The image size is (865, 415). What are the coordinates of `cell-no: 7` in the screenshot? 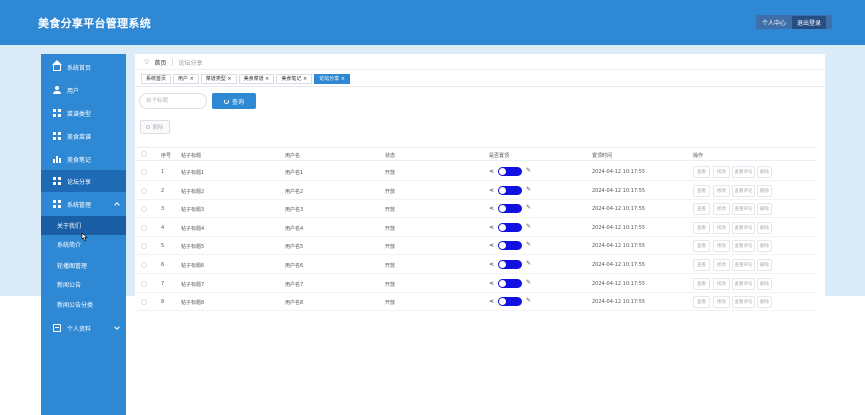 It's located at (163, 283).